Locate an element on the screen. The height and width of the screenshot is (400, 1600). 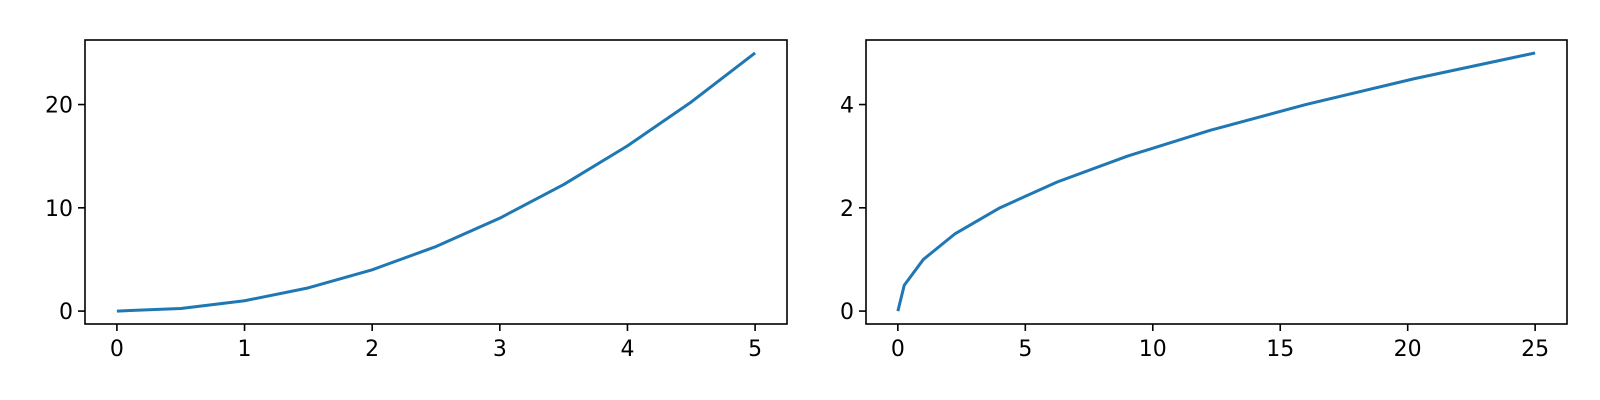
x-tick-label: 2 is located at coordinates (372, 349).